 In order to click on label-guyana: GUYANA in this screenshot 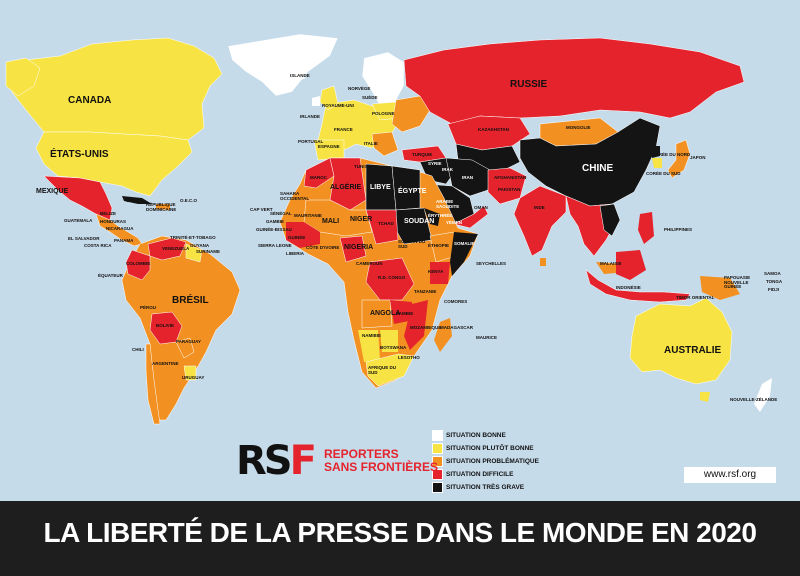, I will do `click(200, 245)`.